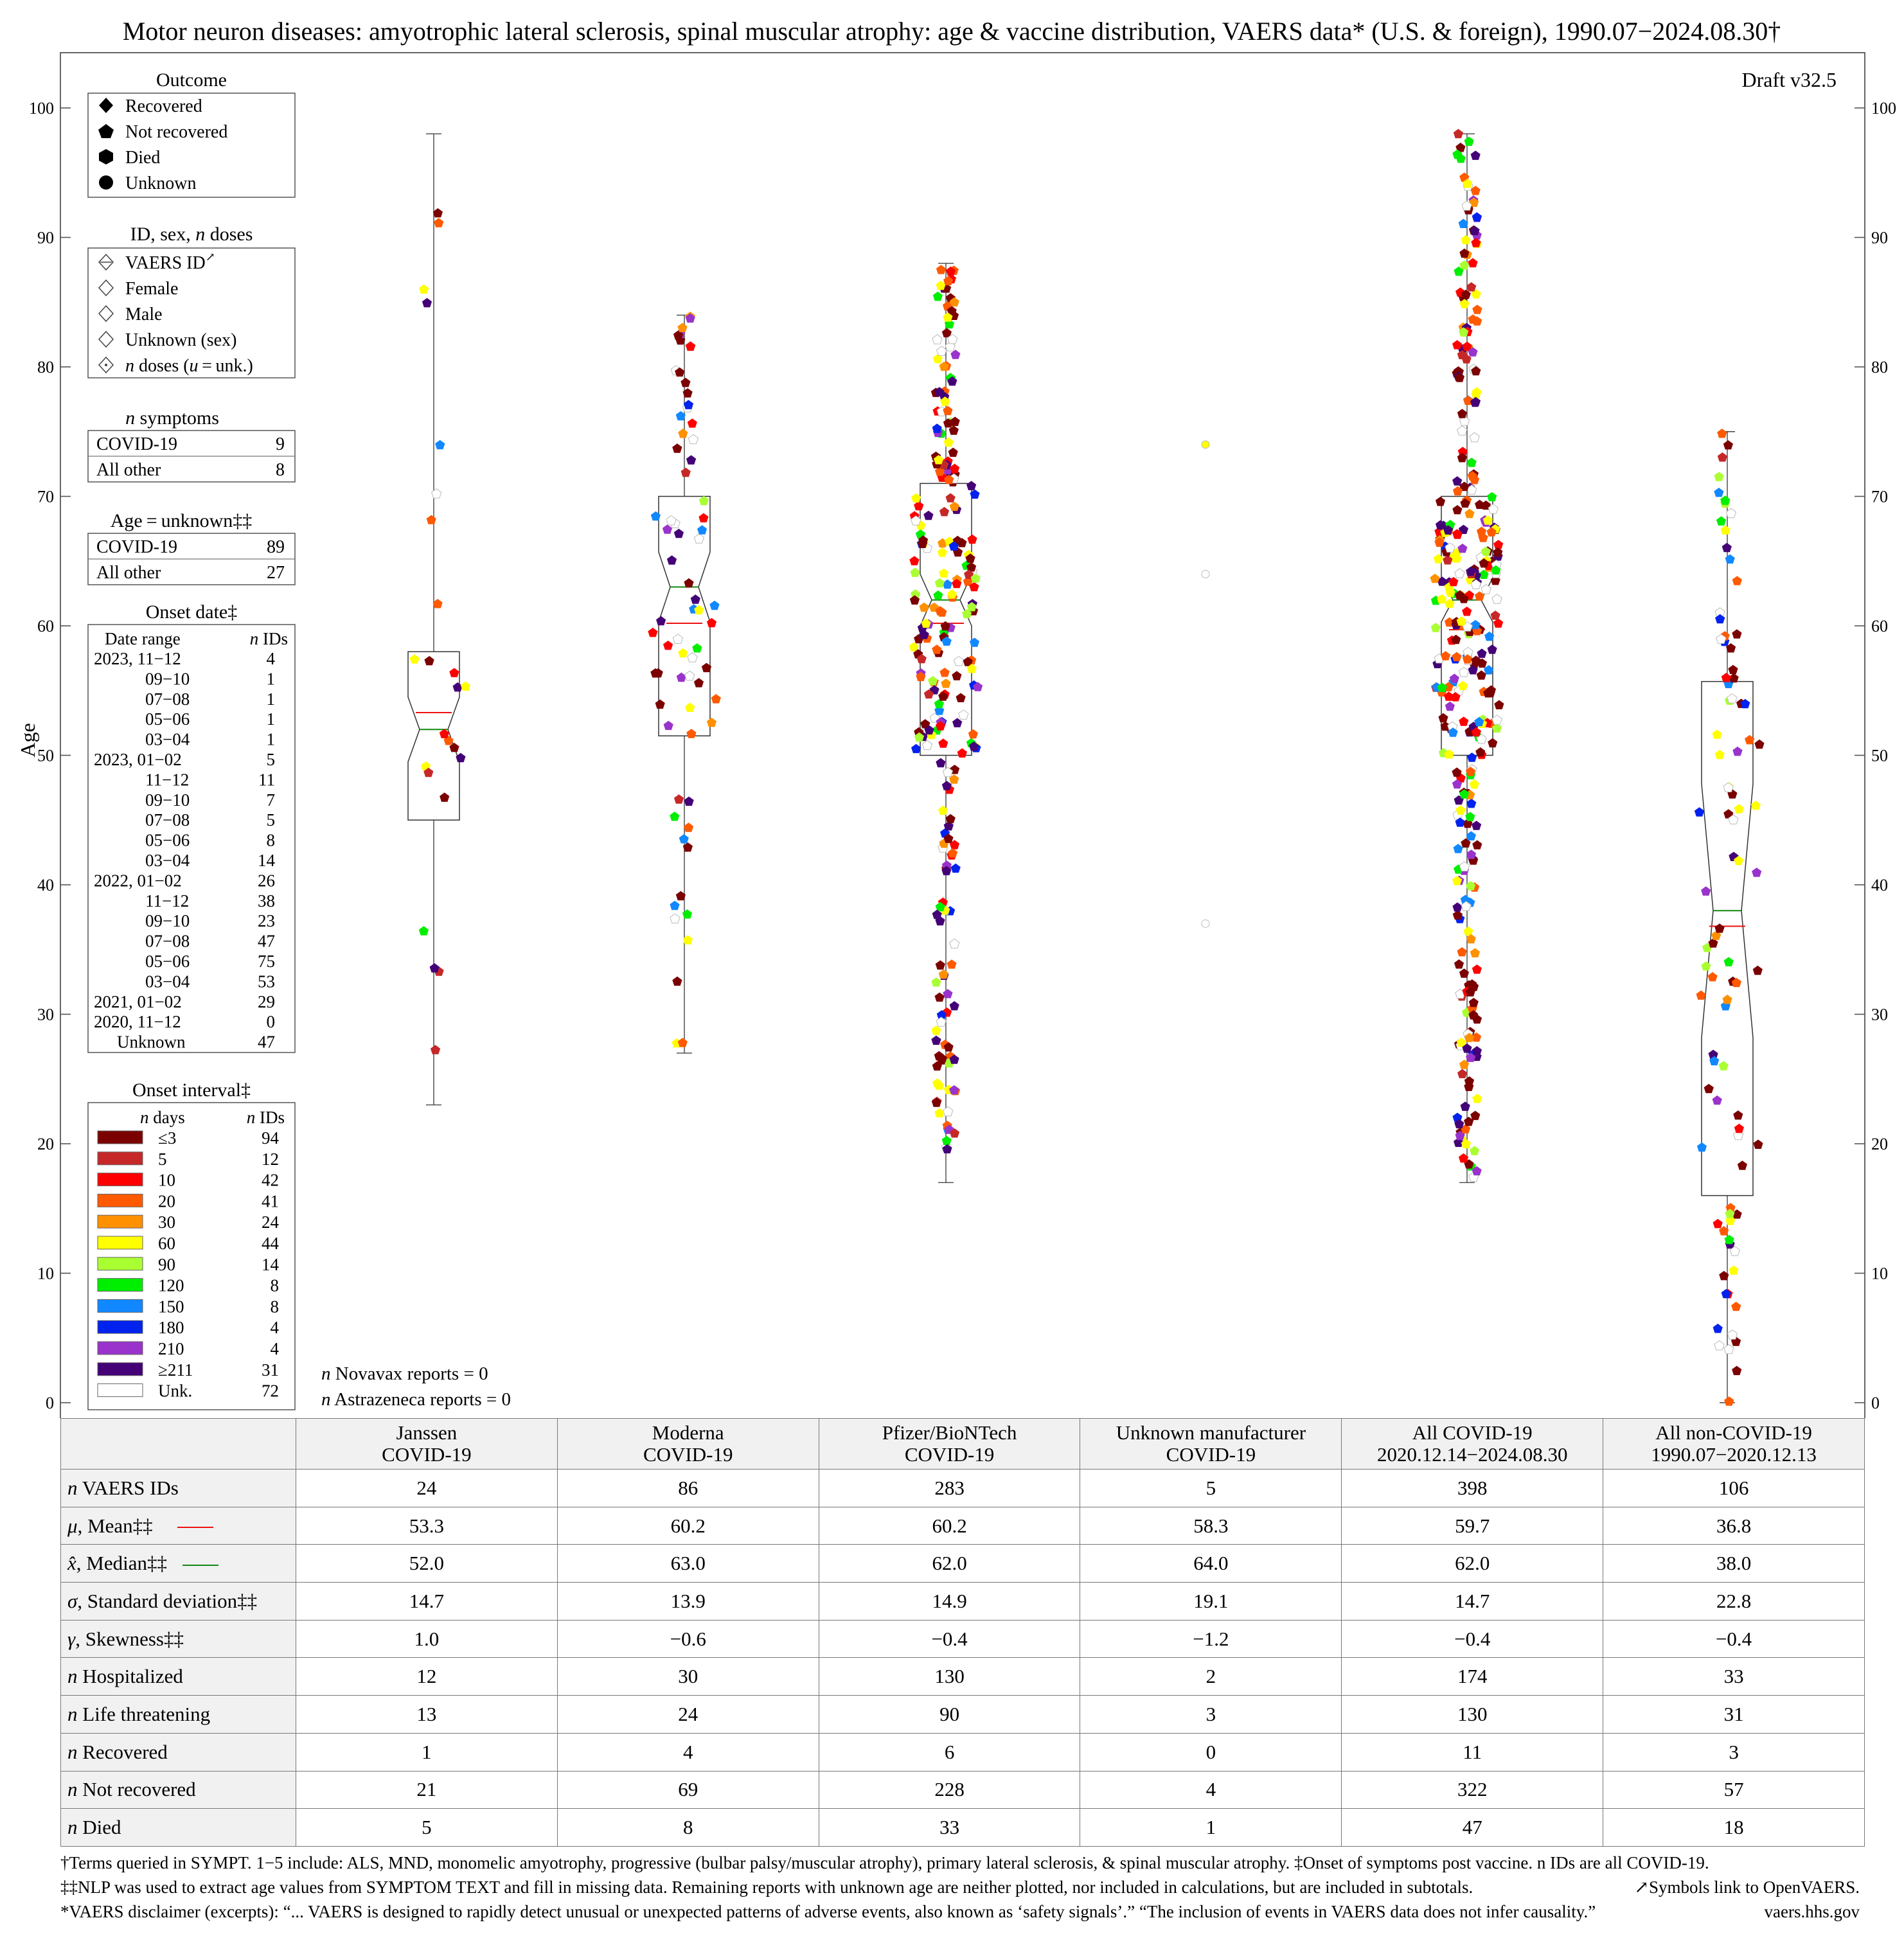  Describe the element at coordinates (688, 1752) in the screenshot. I see `table-cell: 4` at that location.